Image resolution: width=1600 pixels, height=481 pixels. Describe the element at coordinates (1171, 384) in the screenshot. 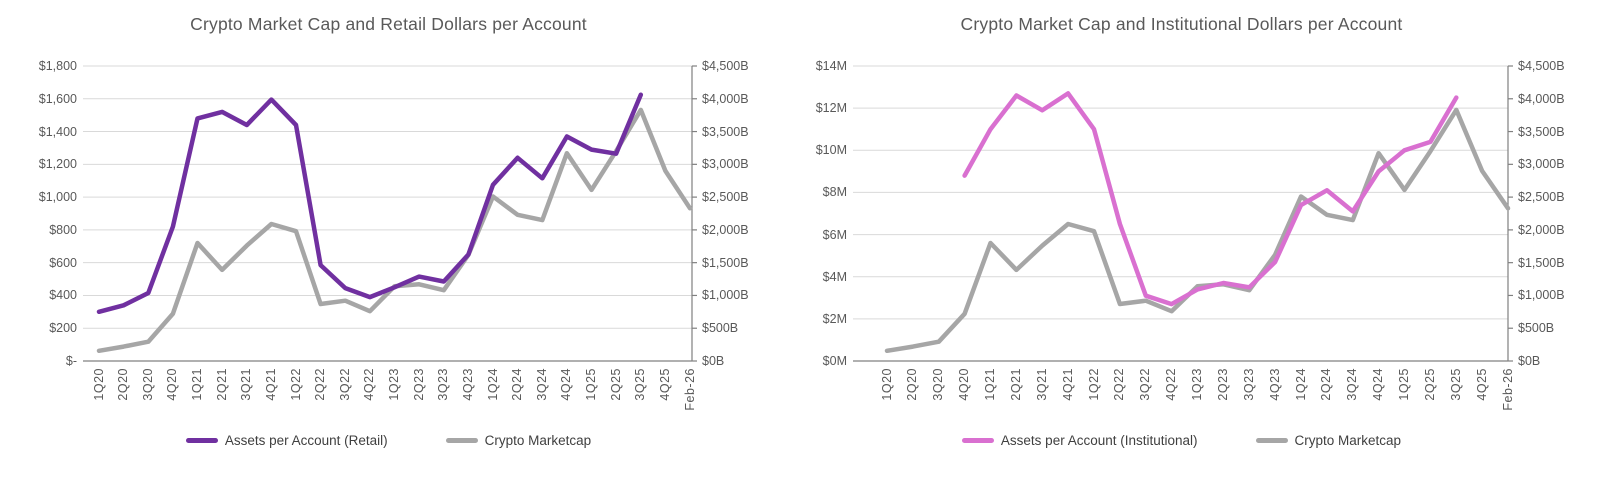

I see `x-axis-label: 4Q22` at that location.